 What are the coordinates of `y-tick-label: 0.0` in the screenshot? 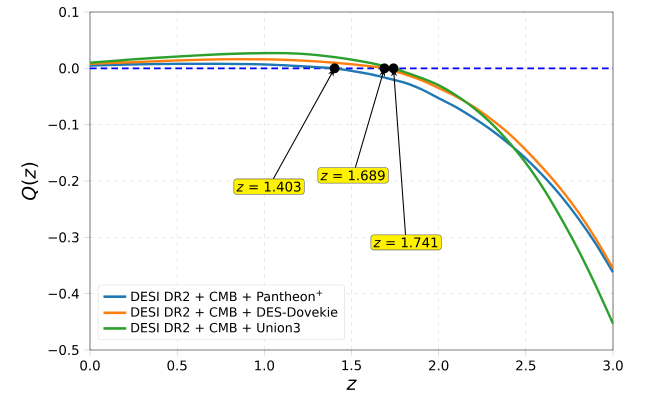 It's located at (69, 68).